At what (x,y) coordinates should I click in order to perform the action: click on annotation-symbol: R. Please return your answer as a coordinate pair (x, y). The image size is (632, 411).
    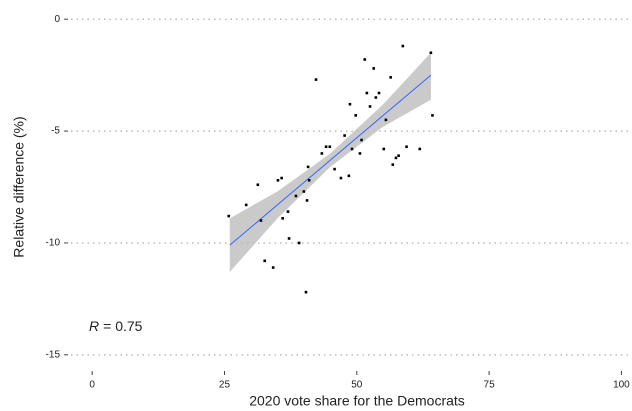
    Looking at the image, I should click on (94, 326).